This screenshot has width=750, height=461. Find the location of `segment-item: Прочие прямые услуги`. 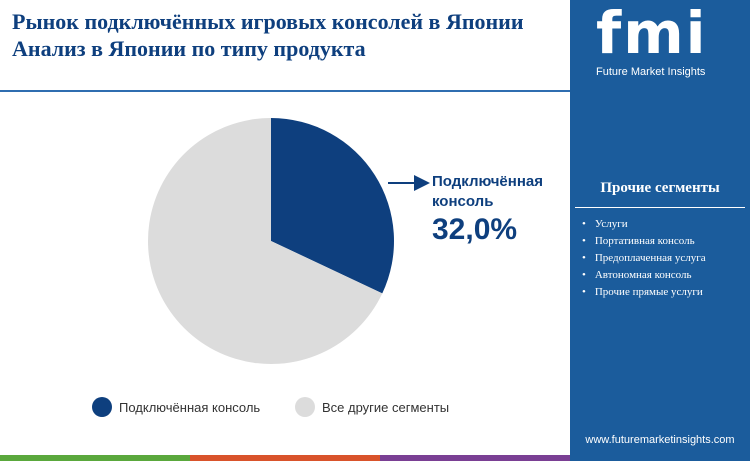

segment-item: Прочие прямые услуги is located at coordinates (644, 292).